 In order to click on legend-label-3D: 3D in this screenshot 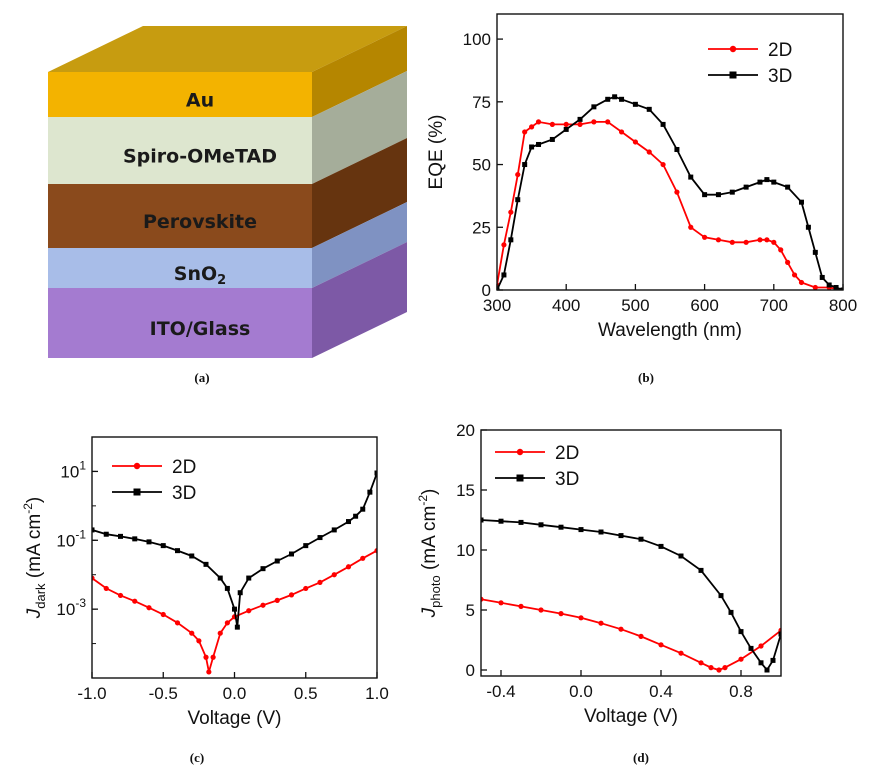, I will do `click(780, 76)`.